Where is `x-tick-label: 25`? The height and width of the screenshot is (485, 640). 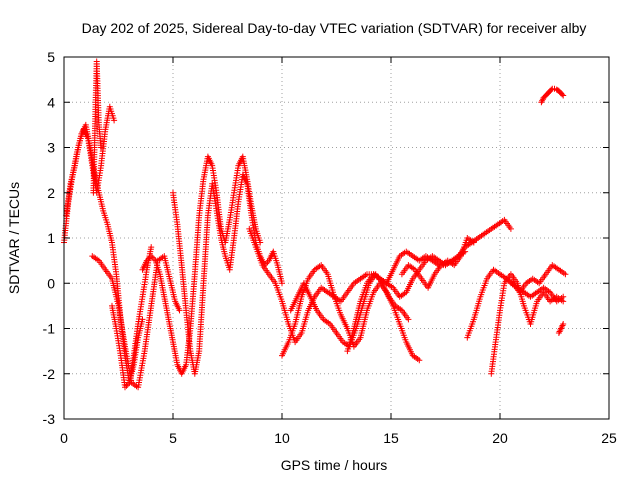 x-tick-label: 25 is located at coordinates (609, 438).